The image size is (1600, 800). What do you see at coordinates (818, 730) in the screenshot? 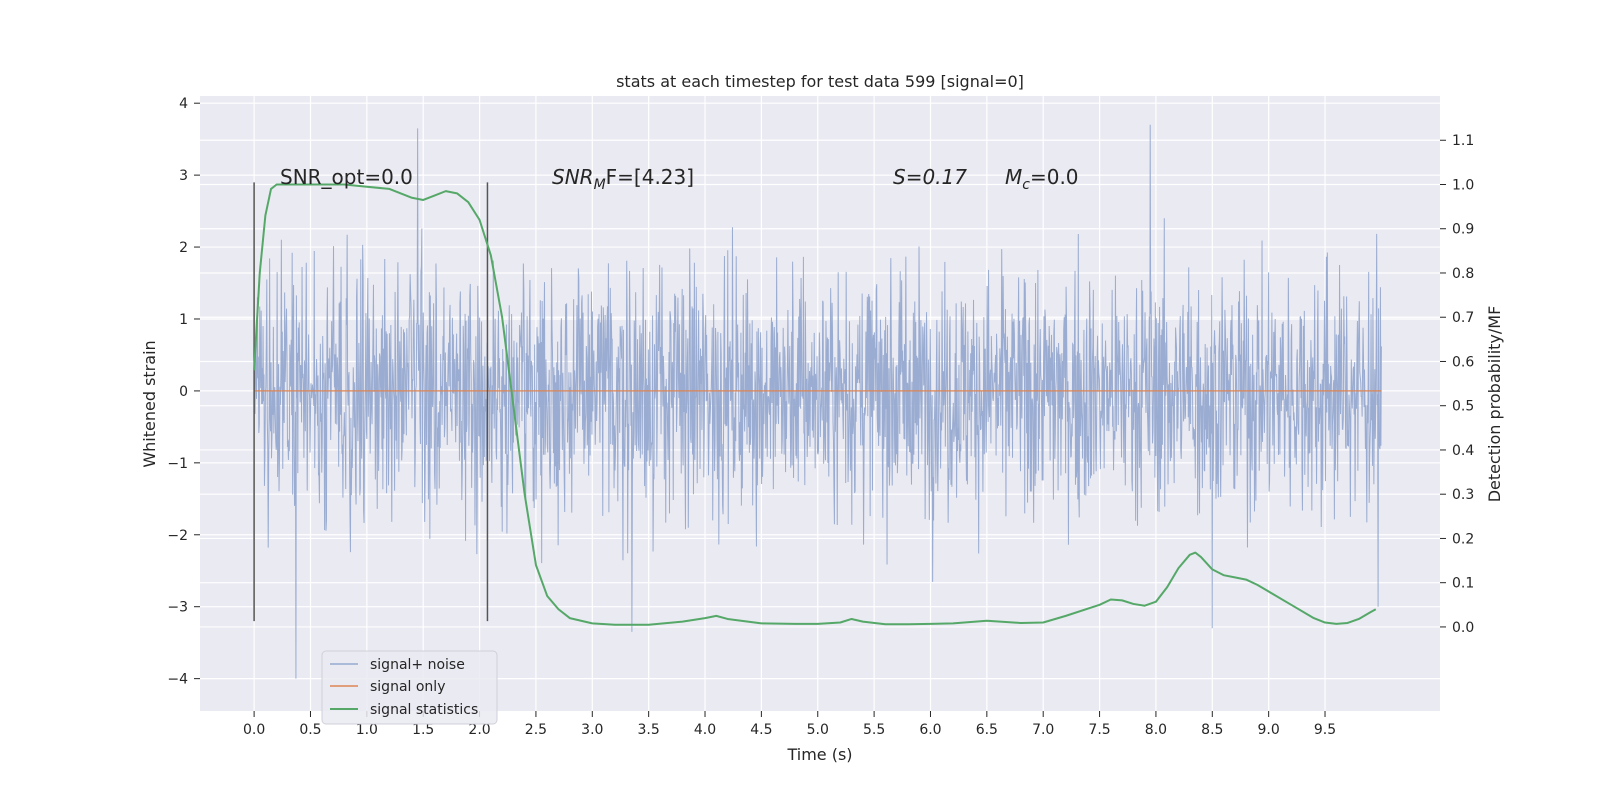
I see `x-tick-label: 5.0` at bounding box center [818, 730].